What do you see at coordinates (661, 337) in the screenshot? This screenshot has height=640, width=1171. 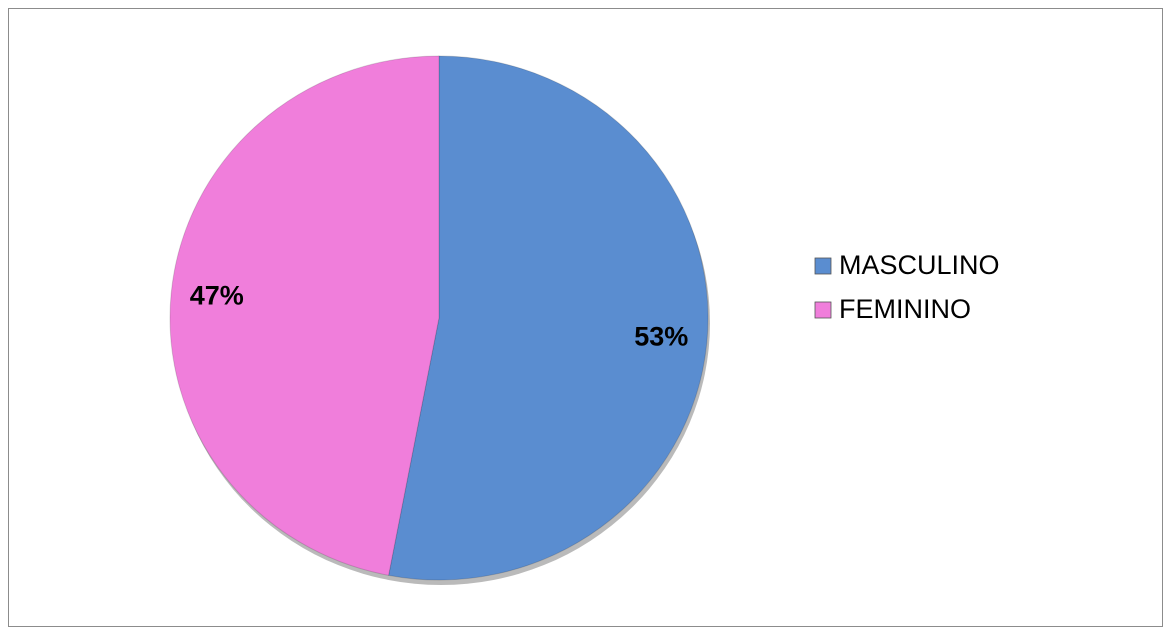 I see `data-label: 53%` at bounding box center [661, 337].